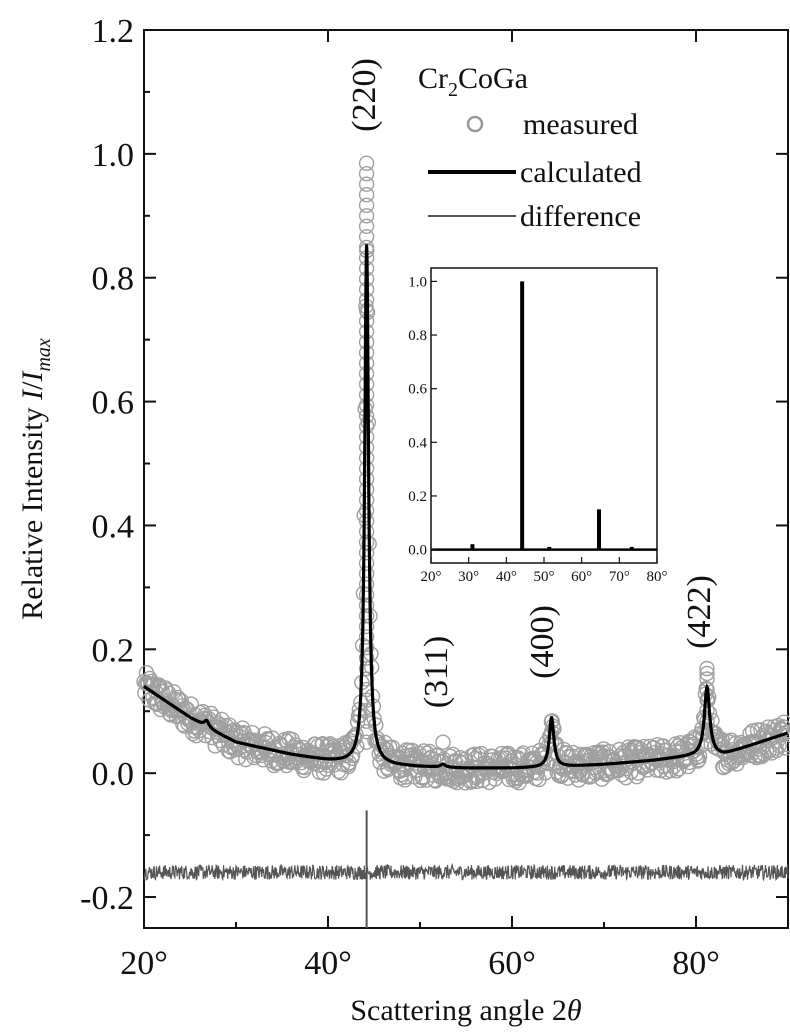 Image resolution: width=790 pixels, height=1034 pixels. I want to click on legend-label-difference: difference, so click(580, 216).